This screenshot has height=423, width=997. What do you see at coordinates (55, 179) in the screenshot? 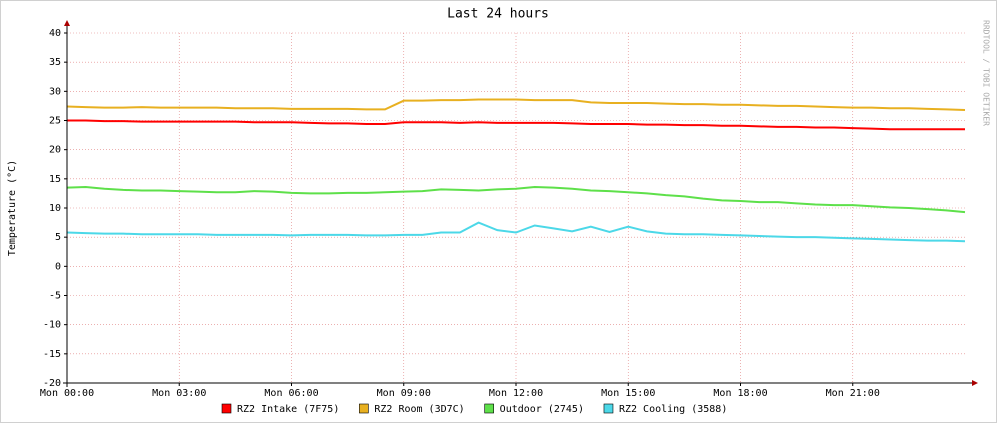
I see `y-tick-label: 15` at bounding box center [55, 179].